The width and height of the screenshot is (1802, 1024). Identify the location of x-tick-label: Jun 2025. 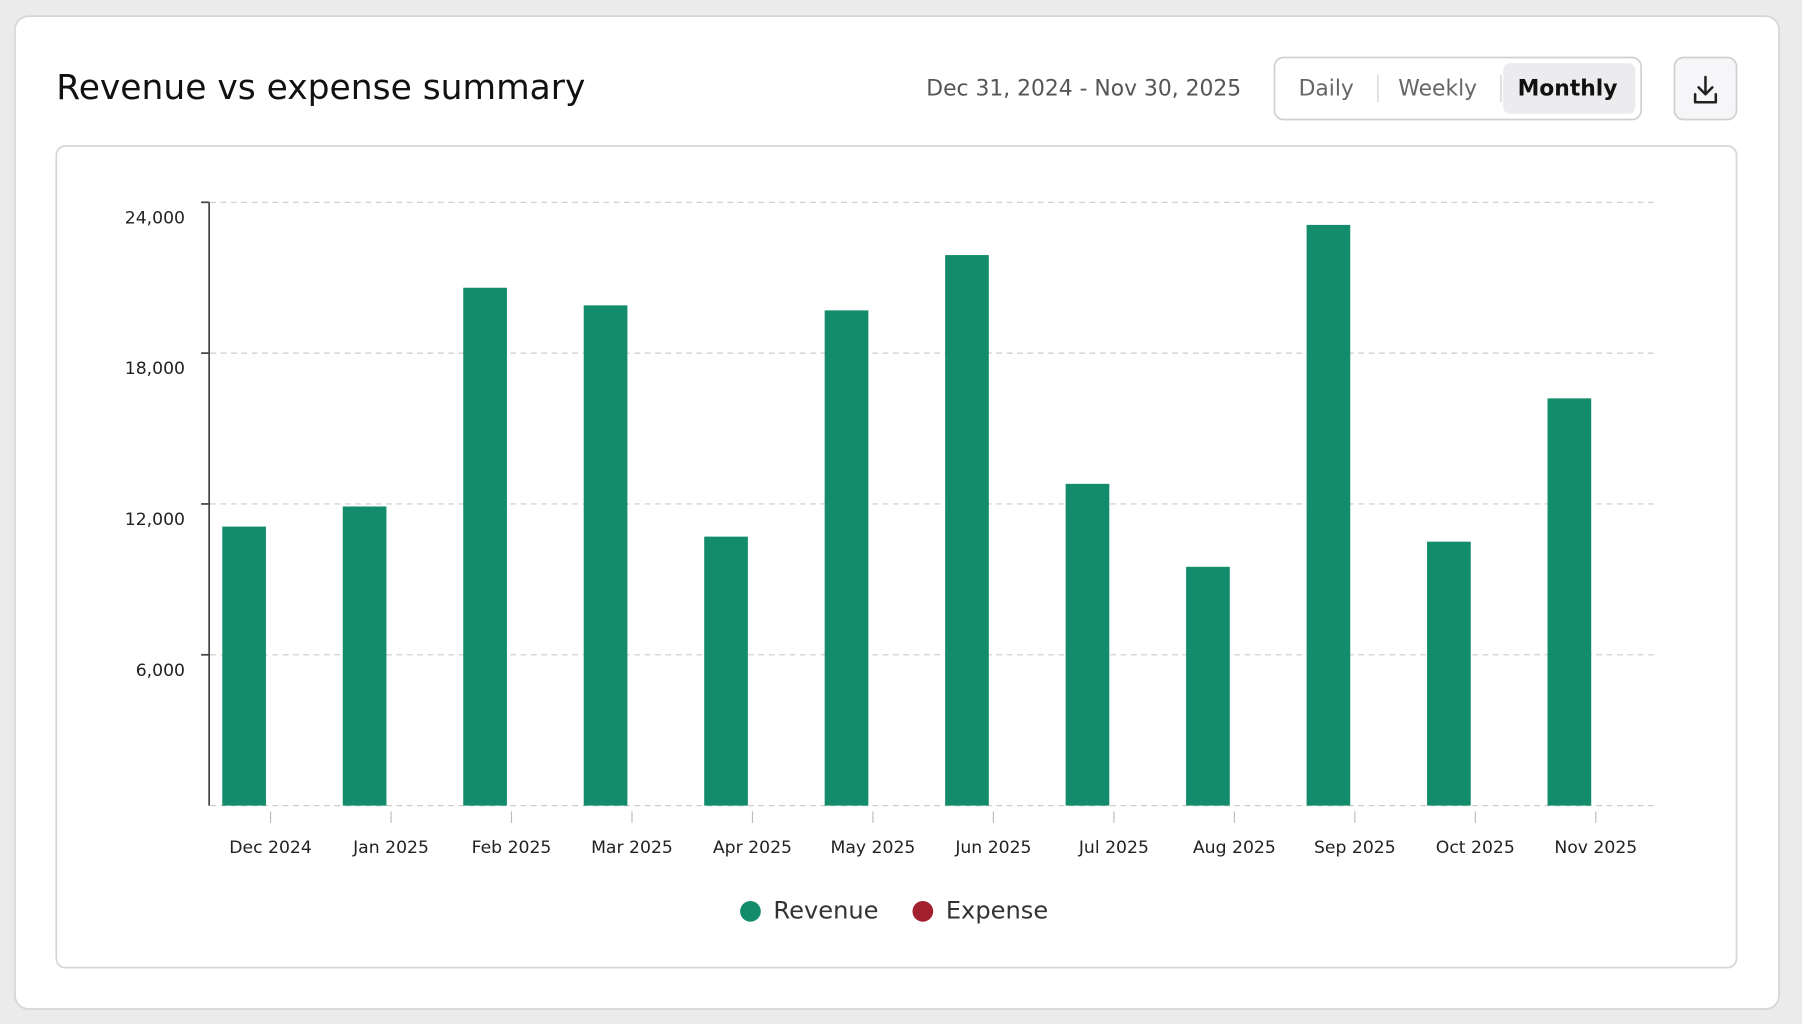
(992, 848).